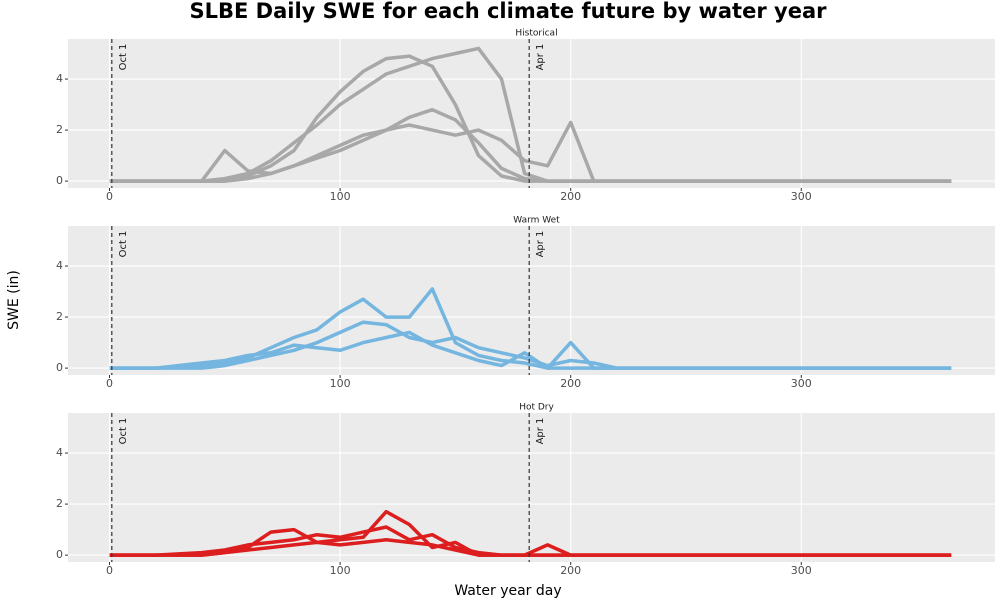 The height and width of the screenshot is (600, 1000). I want to click on x-axis-label: Water year day, so click(507, 591).